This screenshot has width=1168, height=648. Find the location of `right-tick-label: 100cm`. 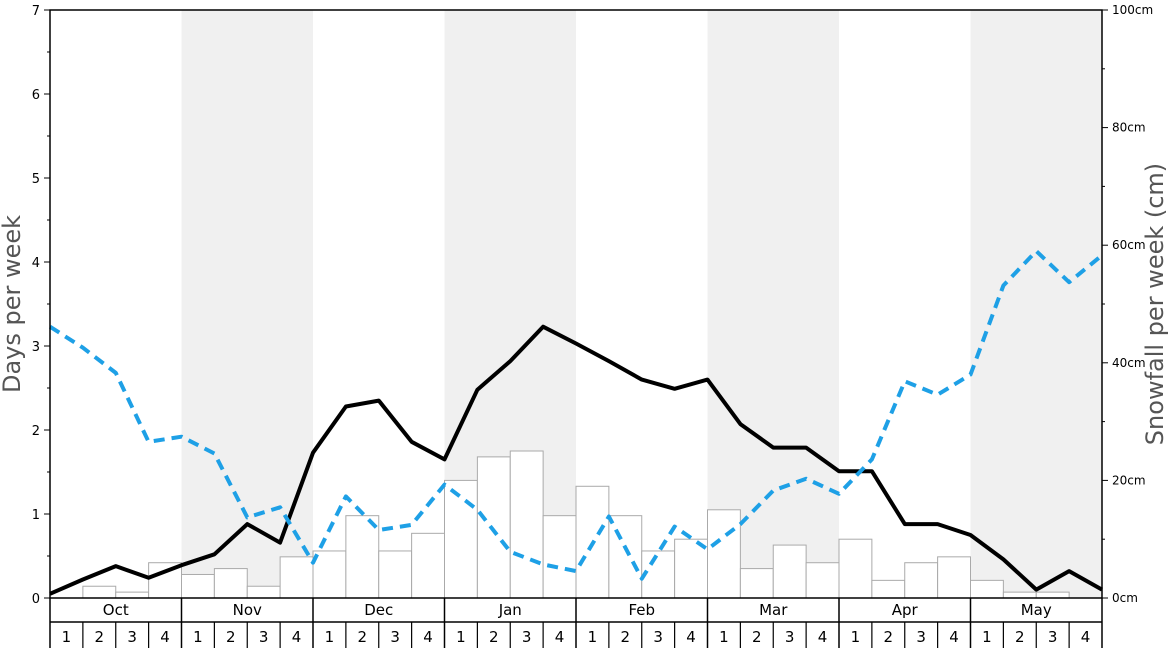

right-tick-label: 100cm is located at coordinates (1132, 10).